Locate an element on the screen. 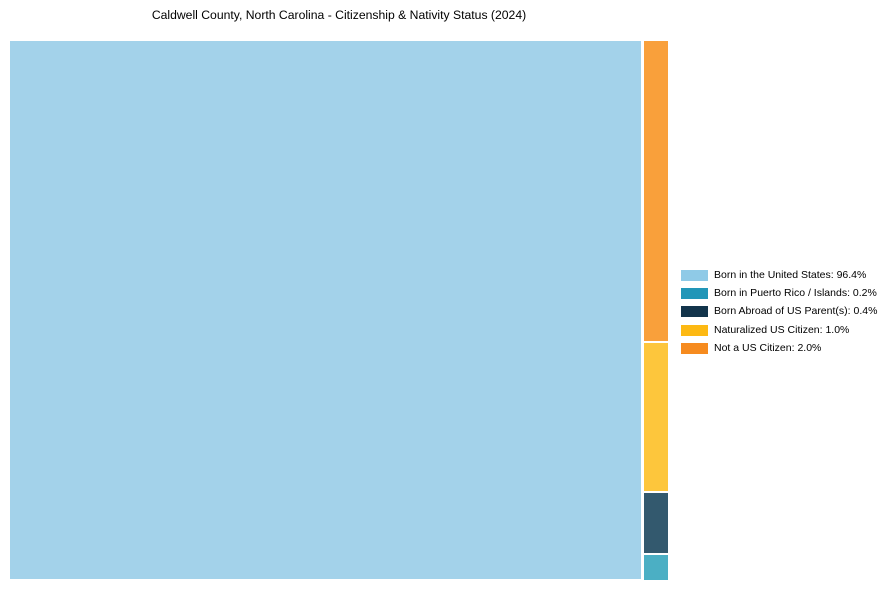 Image resolution: width=889 pixels, height=590 pixels. legend-swatch-naturalized-us-citizen is located at coordinates (694, 330).